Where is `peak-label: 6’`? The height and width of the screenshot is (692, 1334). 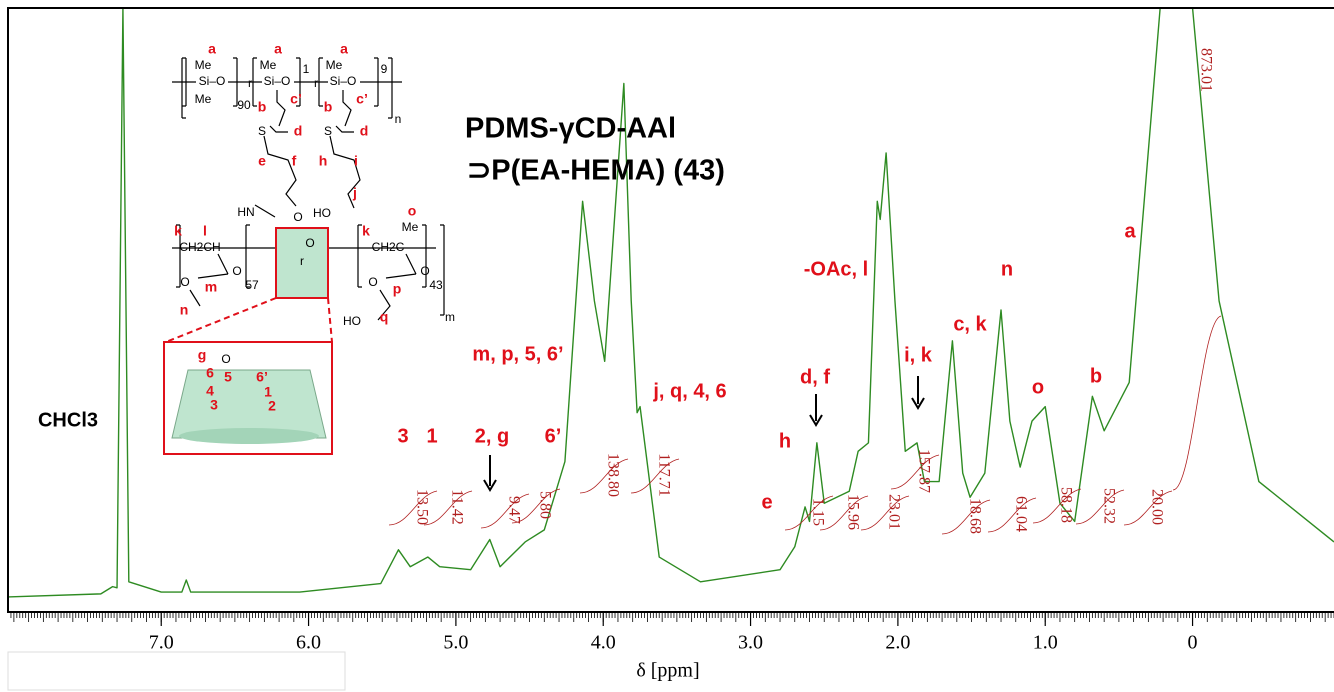
peak-label: 6’ is located at coordinates (553, 436).